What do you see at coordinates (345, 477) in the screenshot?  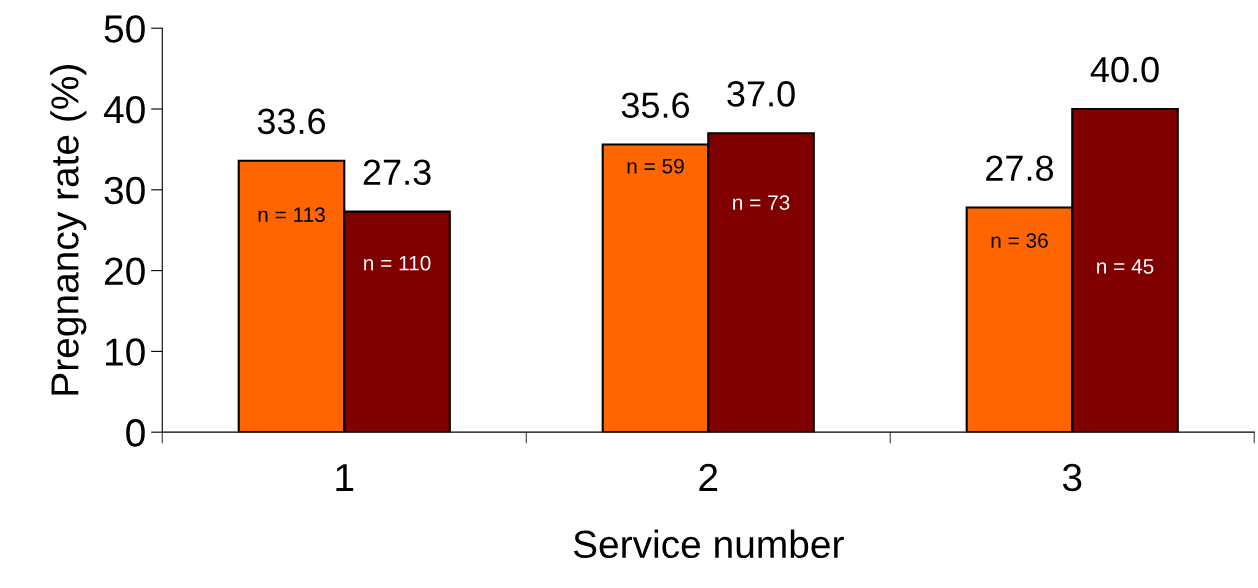 I see `x-tick-label: 1` at bounding box center [345, 477].